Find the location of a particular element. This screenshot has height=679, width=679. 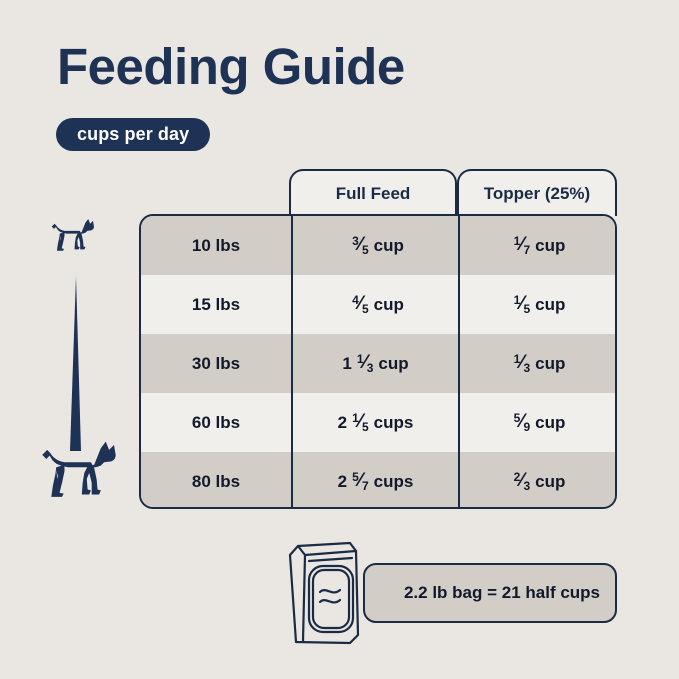

column-header-full-feed-label: Full Feed is located at coordinates (373, 193).